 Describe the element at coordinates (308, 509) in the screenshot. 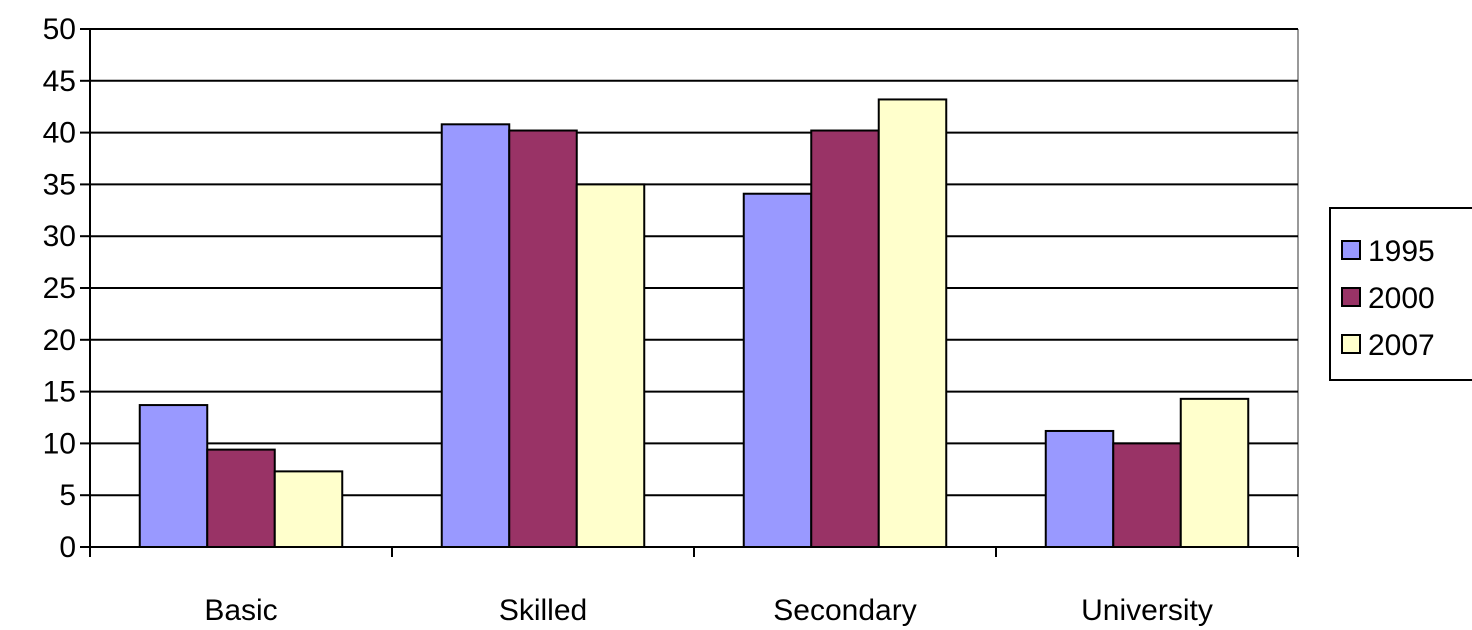

I see `bar-2007-basic` at that location.